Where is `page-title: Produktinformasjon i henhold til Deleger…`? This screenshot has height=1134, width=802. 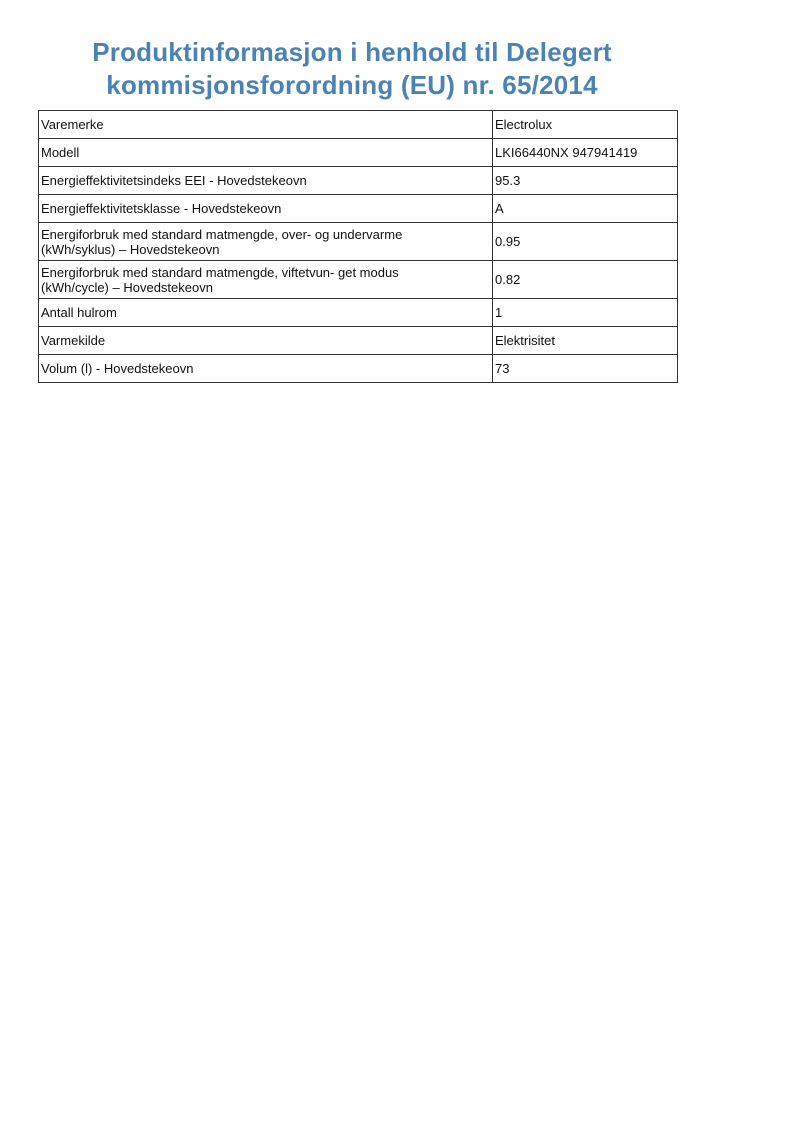 page-title: Produktinformasjon i henhold til Deleger… is located at coordinates (352, 69).